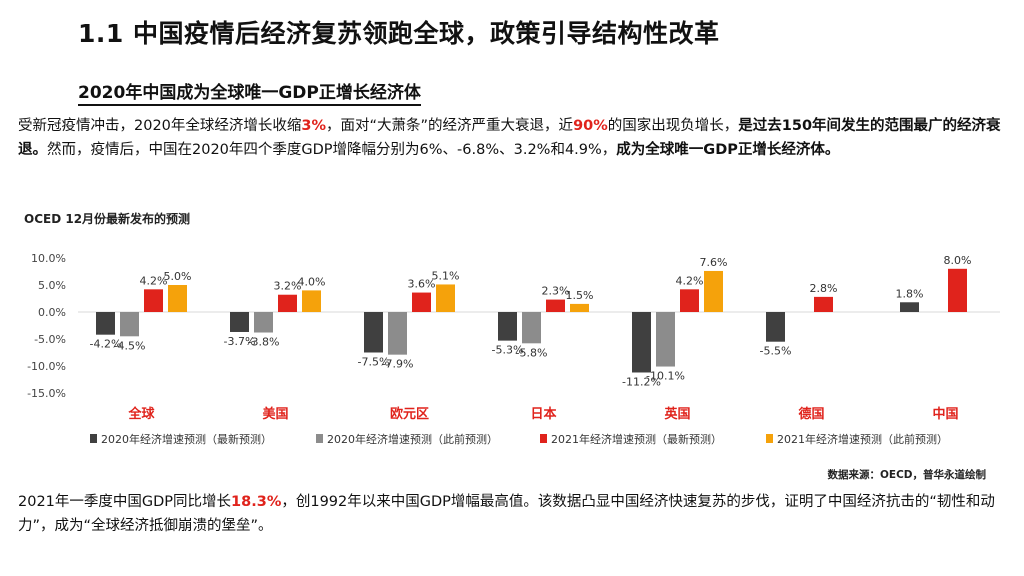 The height and width of the screenshot is (576, 1024). What do you see at coordinates (508, 350) in the screenshot?
I see `data-label: -5.3%` at bounding box center [508, 350].